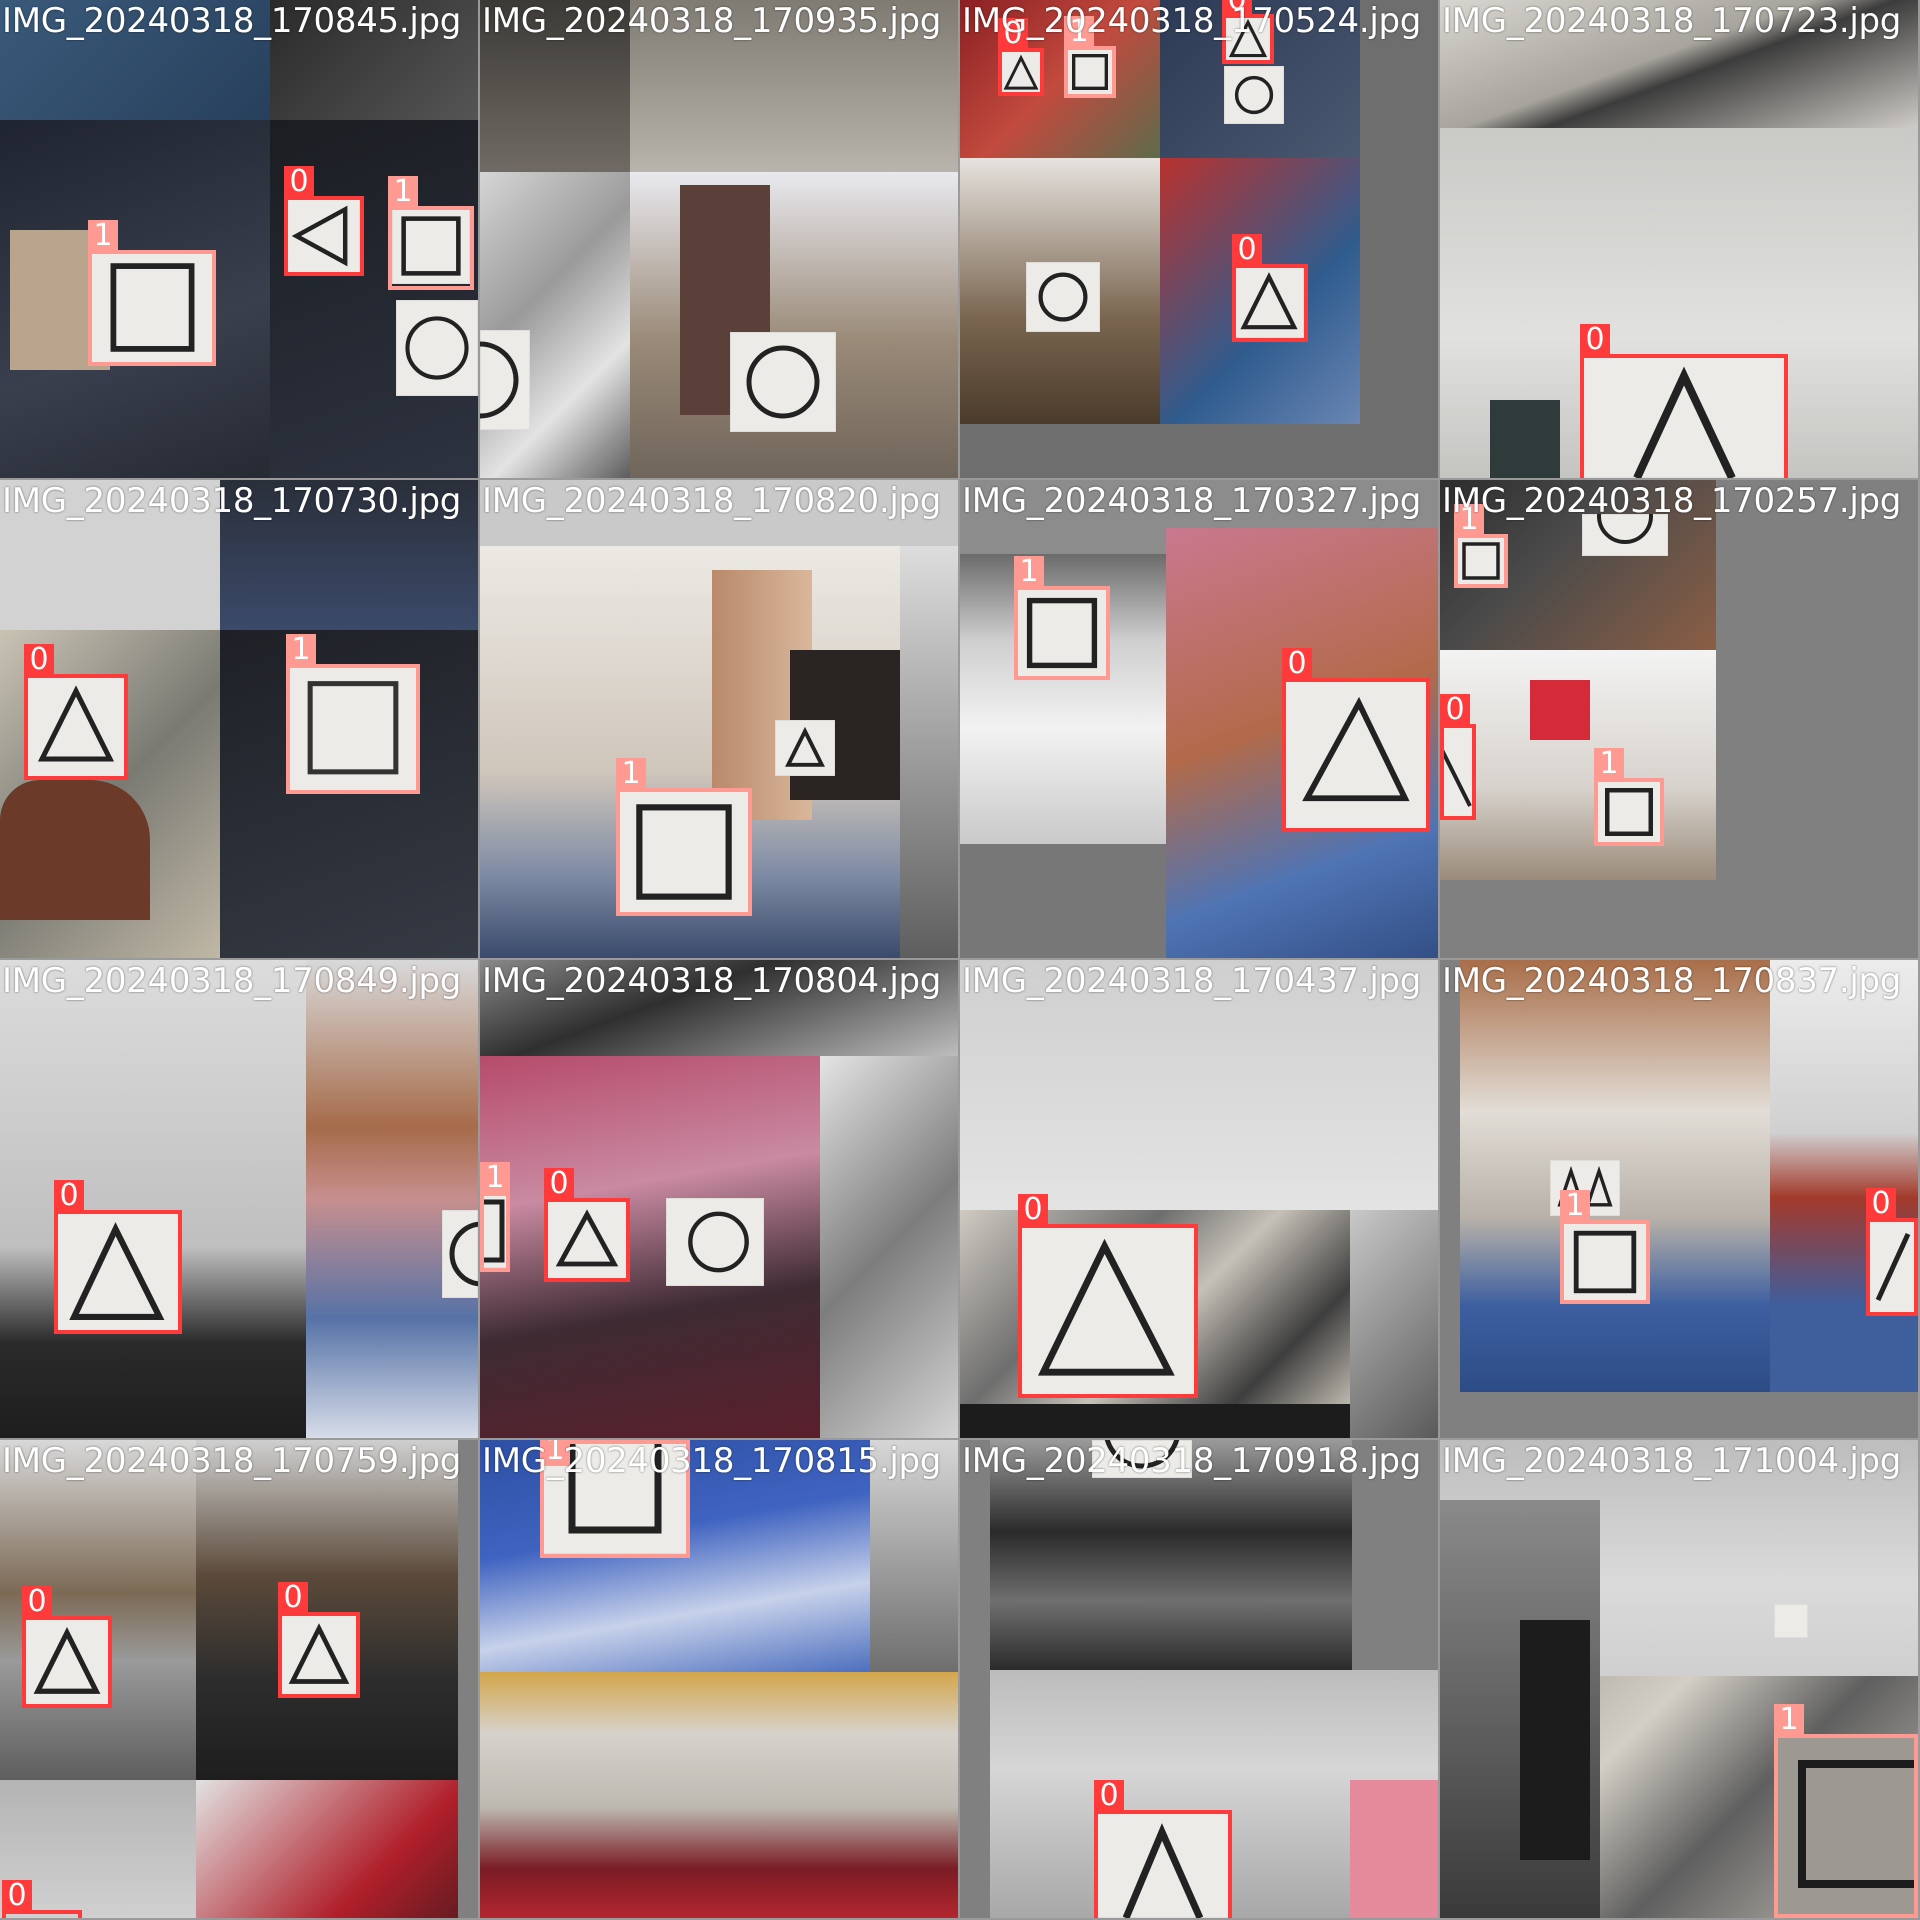  I want to click on image-filename: IMG_20240318_170935.jpg, so click(712, 21).